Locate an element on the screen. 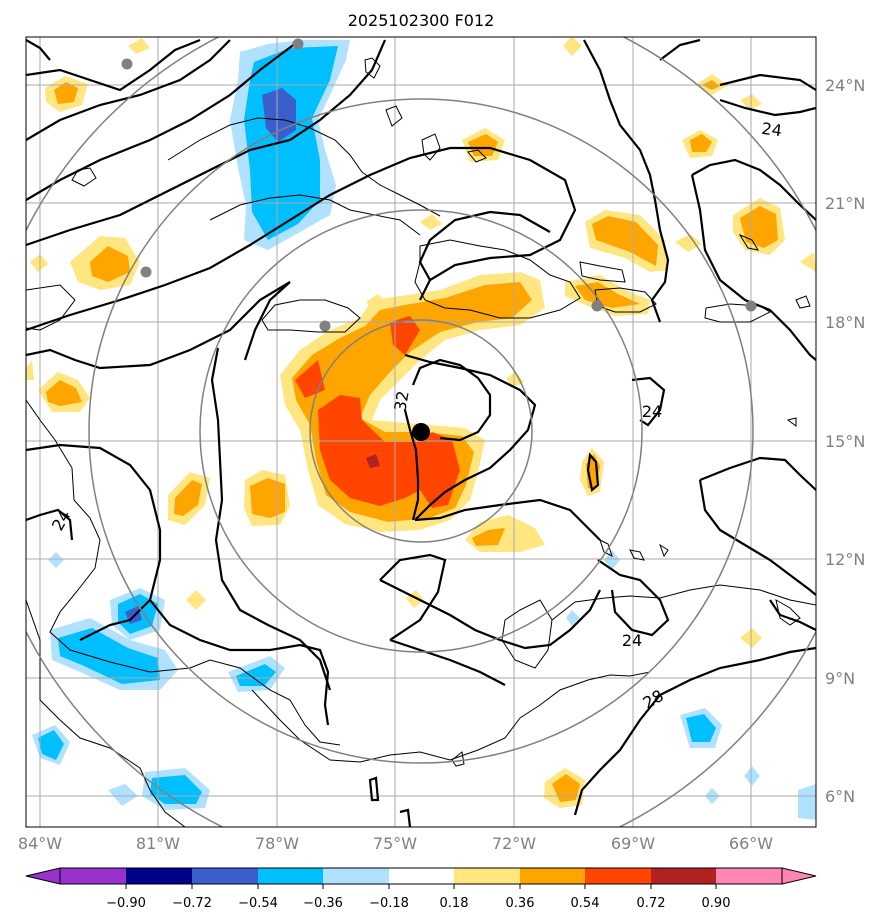 The image size is (887, 924). colorbar-label: 0.18 is located at coordinates (454, 903).